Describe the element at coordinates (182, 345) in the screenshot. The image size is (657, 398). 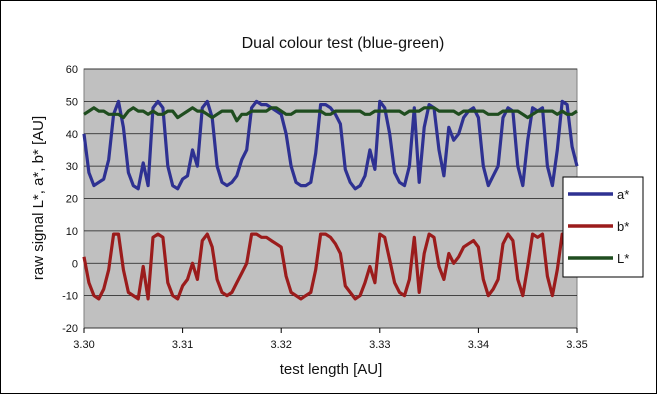
I see `x-tick-label: 3.31` at that location.